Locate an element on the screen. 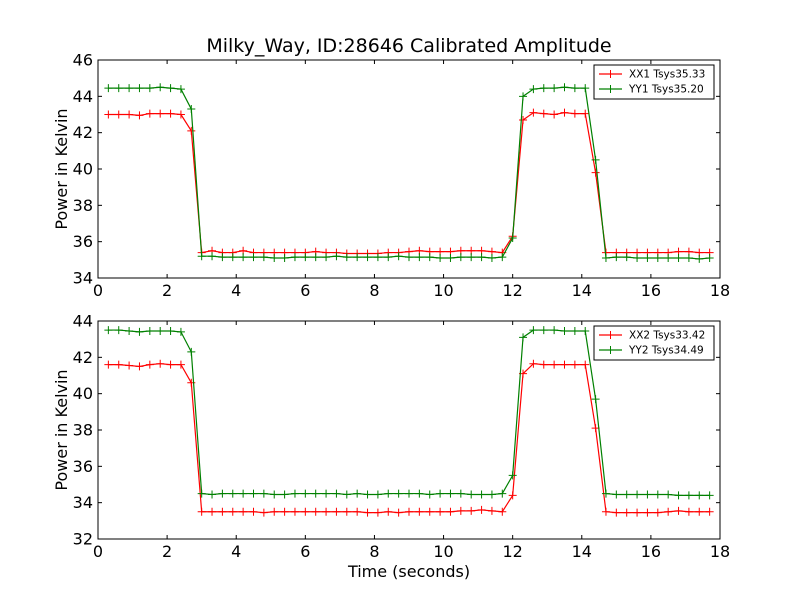 This screenshot has width=800, height=600. y-tick-label: 44 is located at coordinates (83, 321).